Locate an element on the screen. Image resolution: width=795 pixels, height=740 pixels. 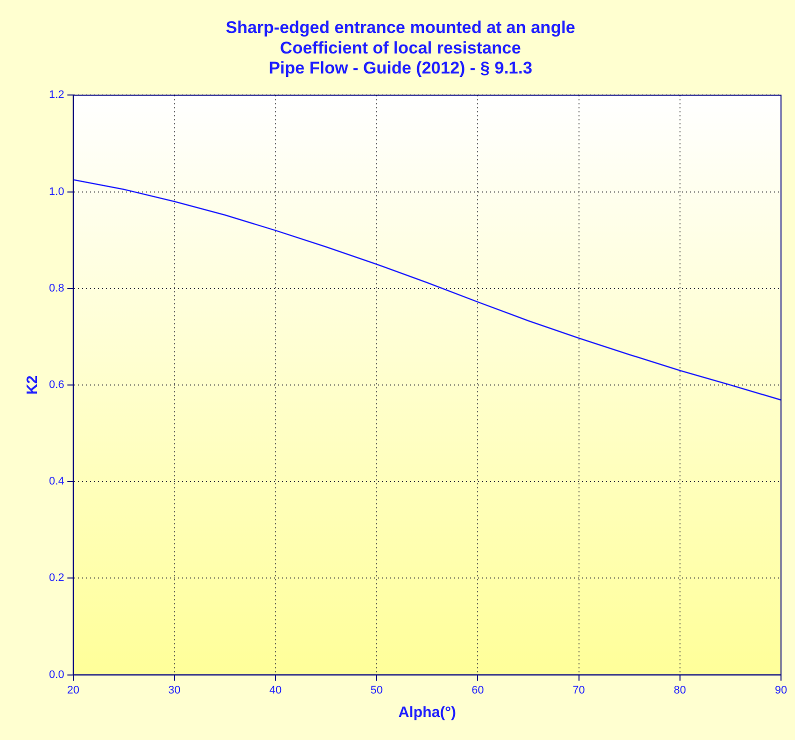
y-tick-label: 0.4 is located at coordinates (56, 482).